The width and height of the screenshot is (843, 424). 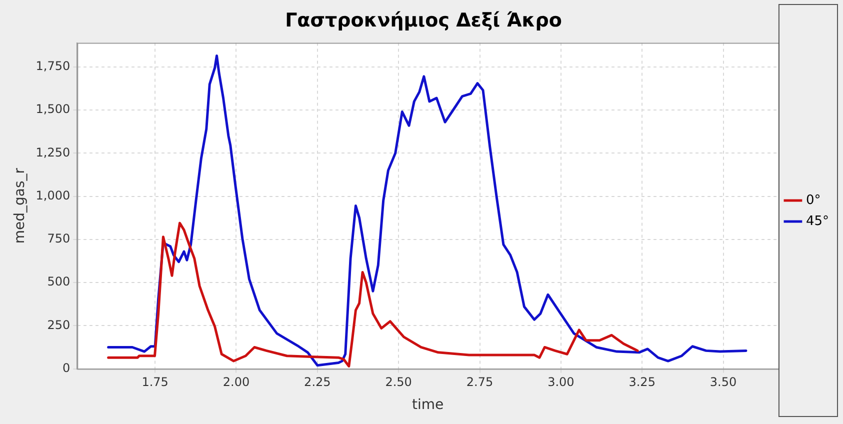 What do you see at coordinates (480, 382) in the screenshot?
I see `x-tick-label: 2.75` at bounding box center [480, 382].